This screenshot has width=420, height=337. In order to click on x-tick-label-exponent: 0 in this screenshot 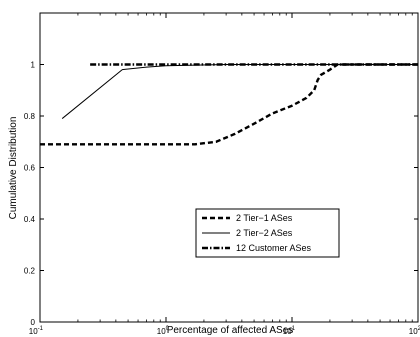, I will do `click(168, 329)`.